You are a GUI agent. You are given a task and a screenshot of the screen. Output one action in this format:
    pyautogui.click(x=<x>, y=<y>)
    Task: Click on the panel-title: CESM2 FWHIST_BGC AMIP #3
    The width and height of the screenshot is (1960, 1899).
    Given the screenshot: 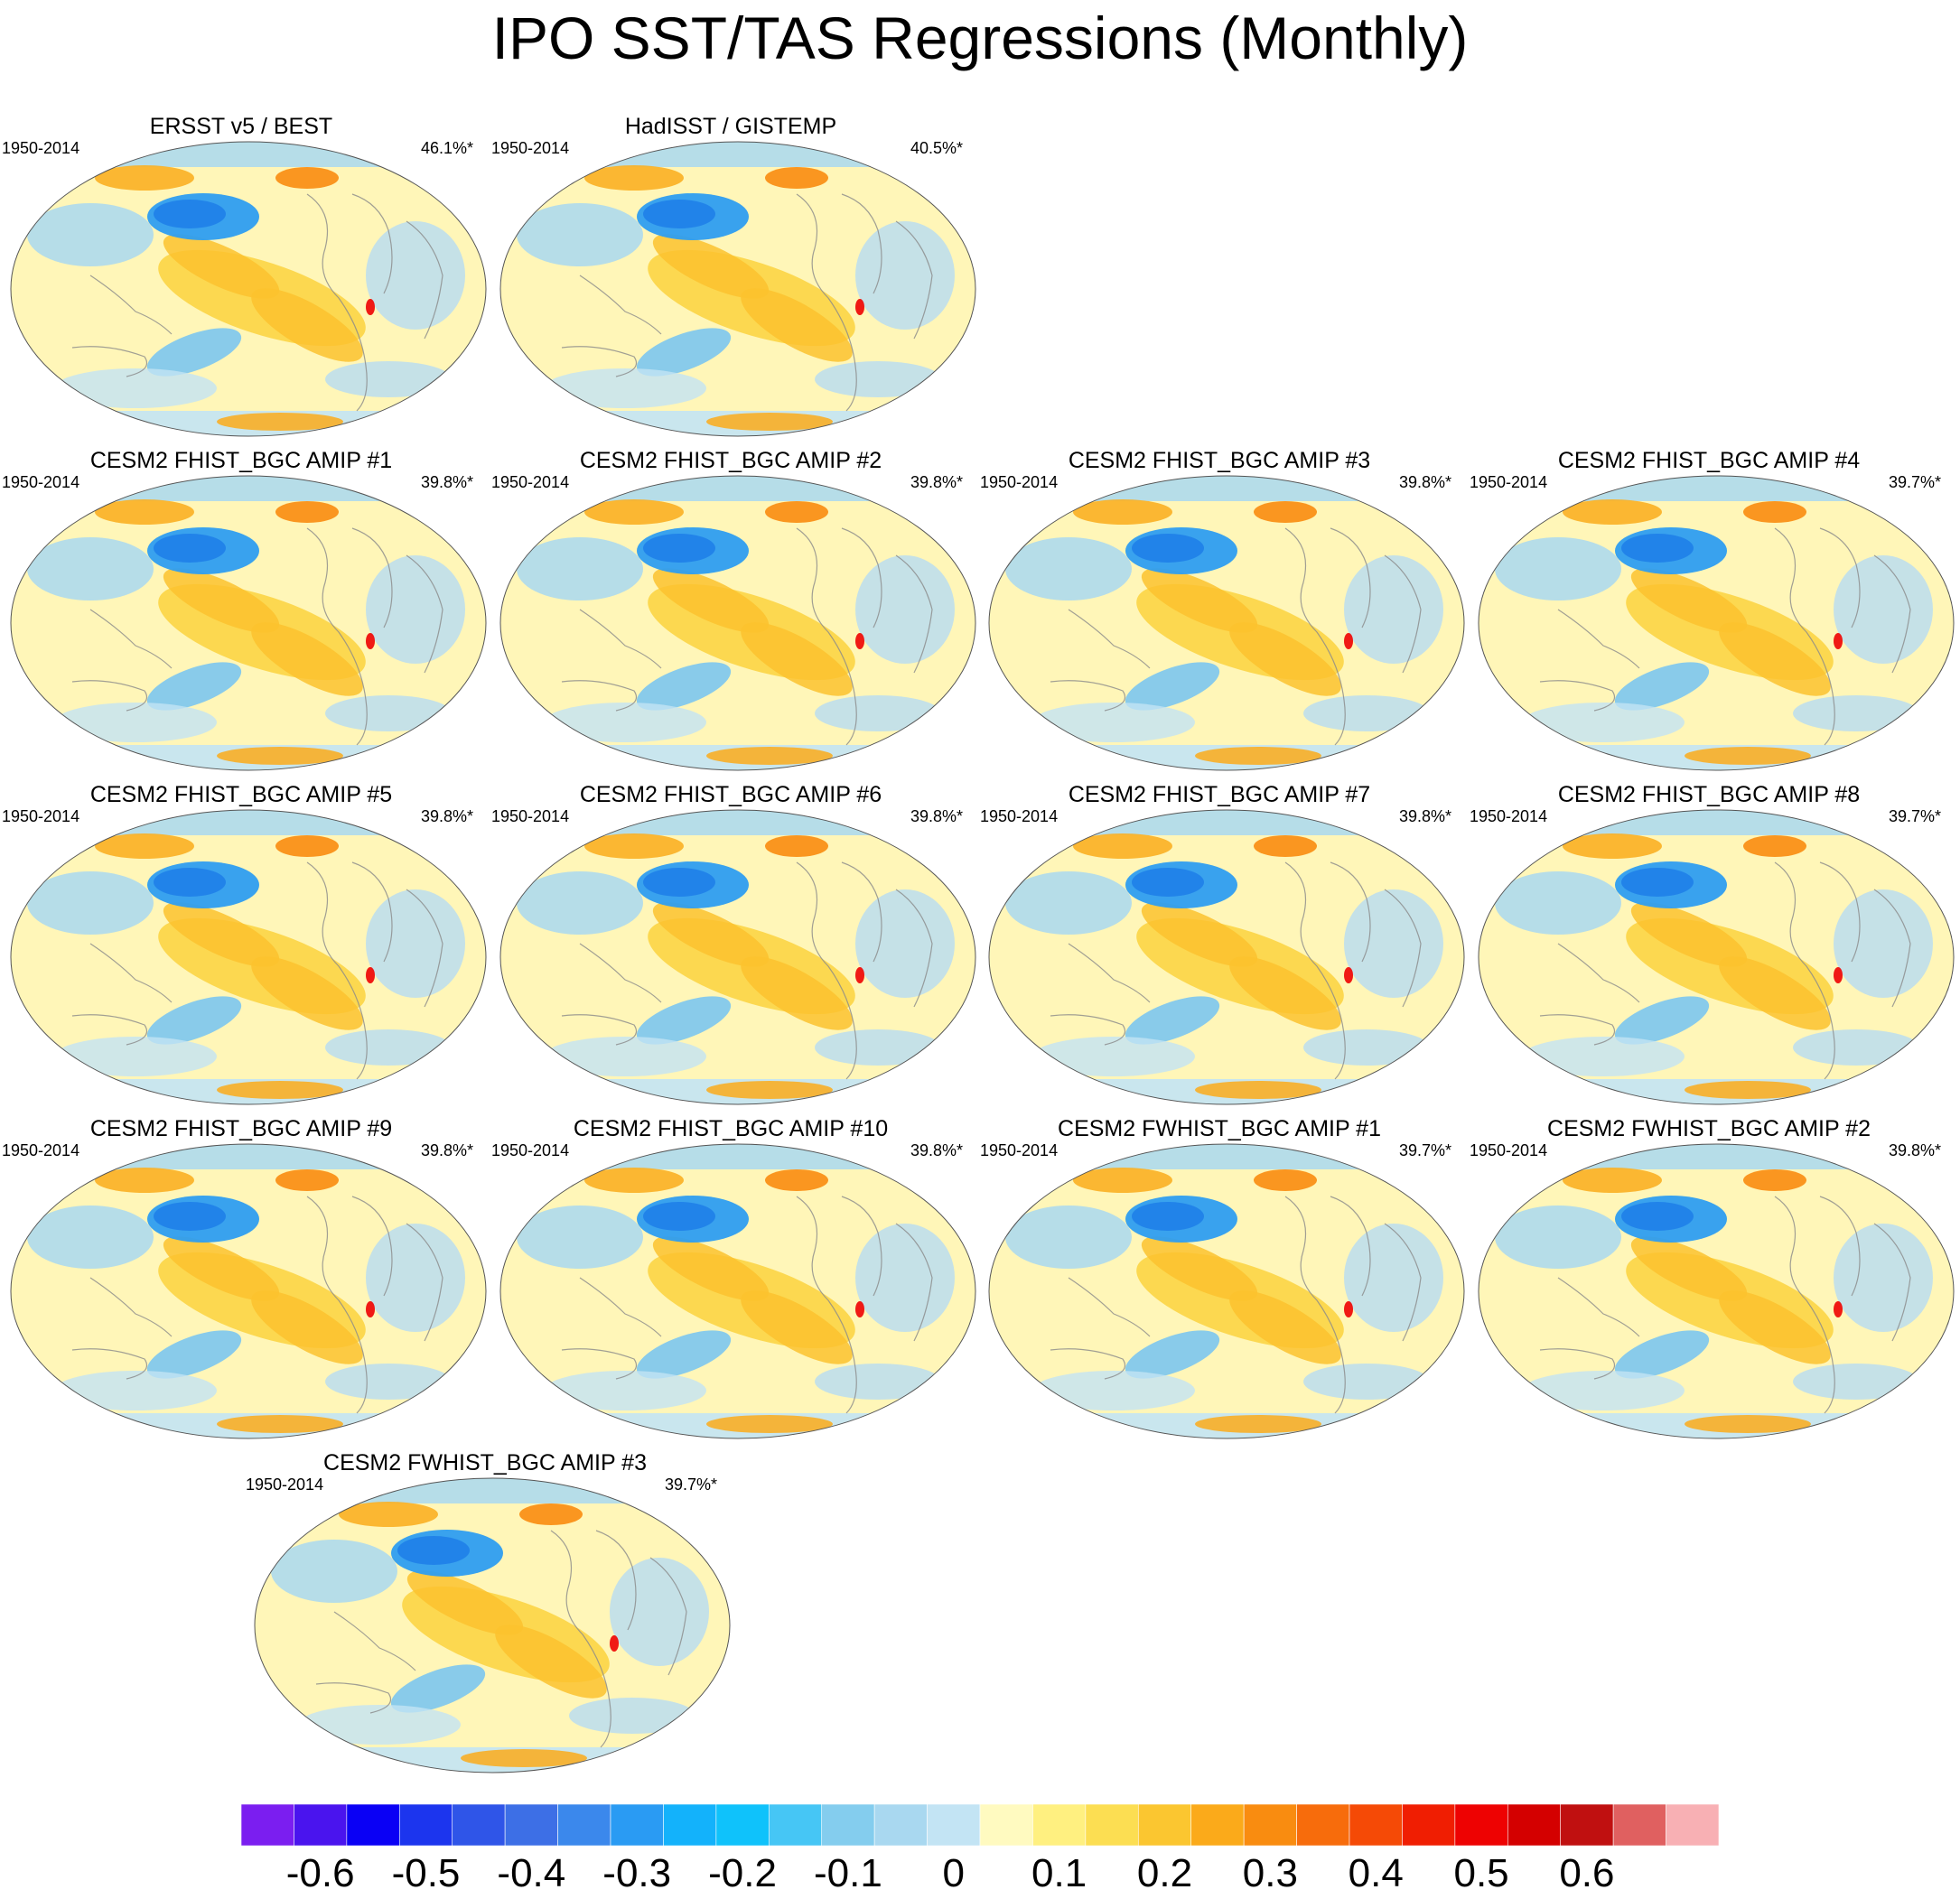 What is the action you would take?
    pyautogui.click(x=485, y=1463)
    